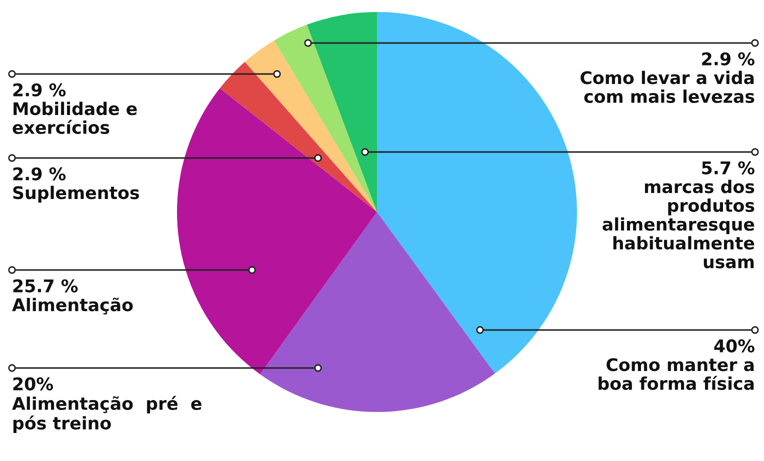  What do you see at coordinates (107, 414) in the screenshot?
I see `slice-label: Alimentação pré e pós treino` at bounding box center [107, 414].